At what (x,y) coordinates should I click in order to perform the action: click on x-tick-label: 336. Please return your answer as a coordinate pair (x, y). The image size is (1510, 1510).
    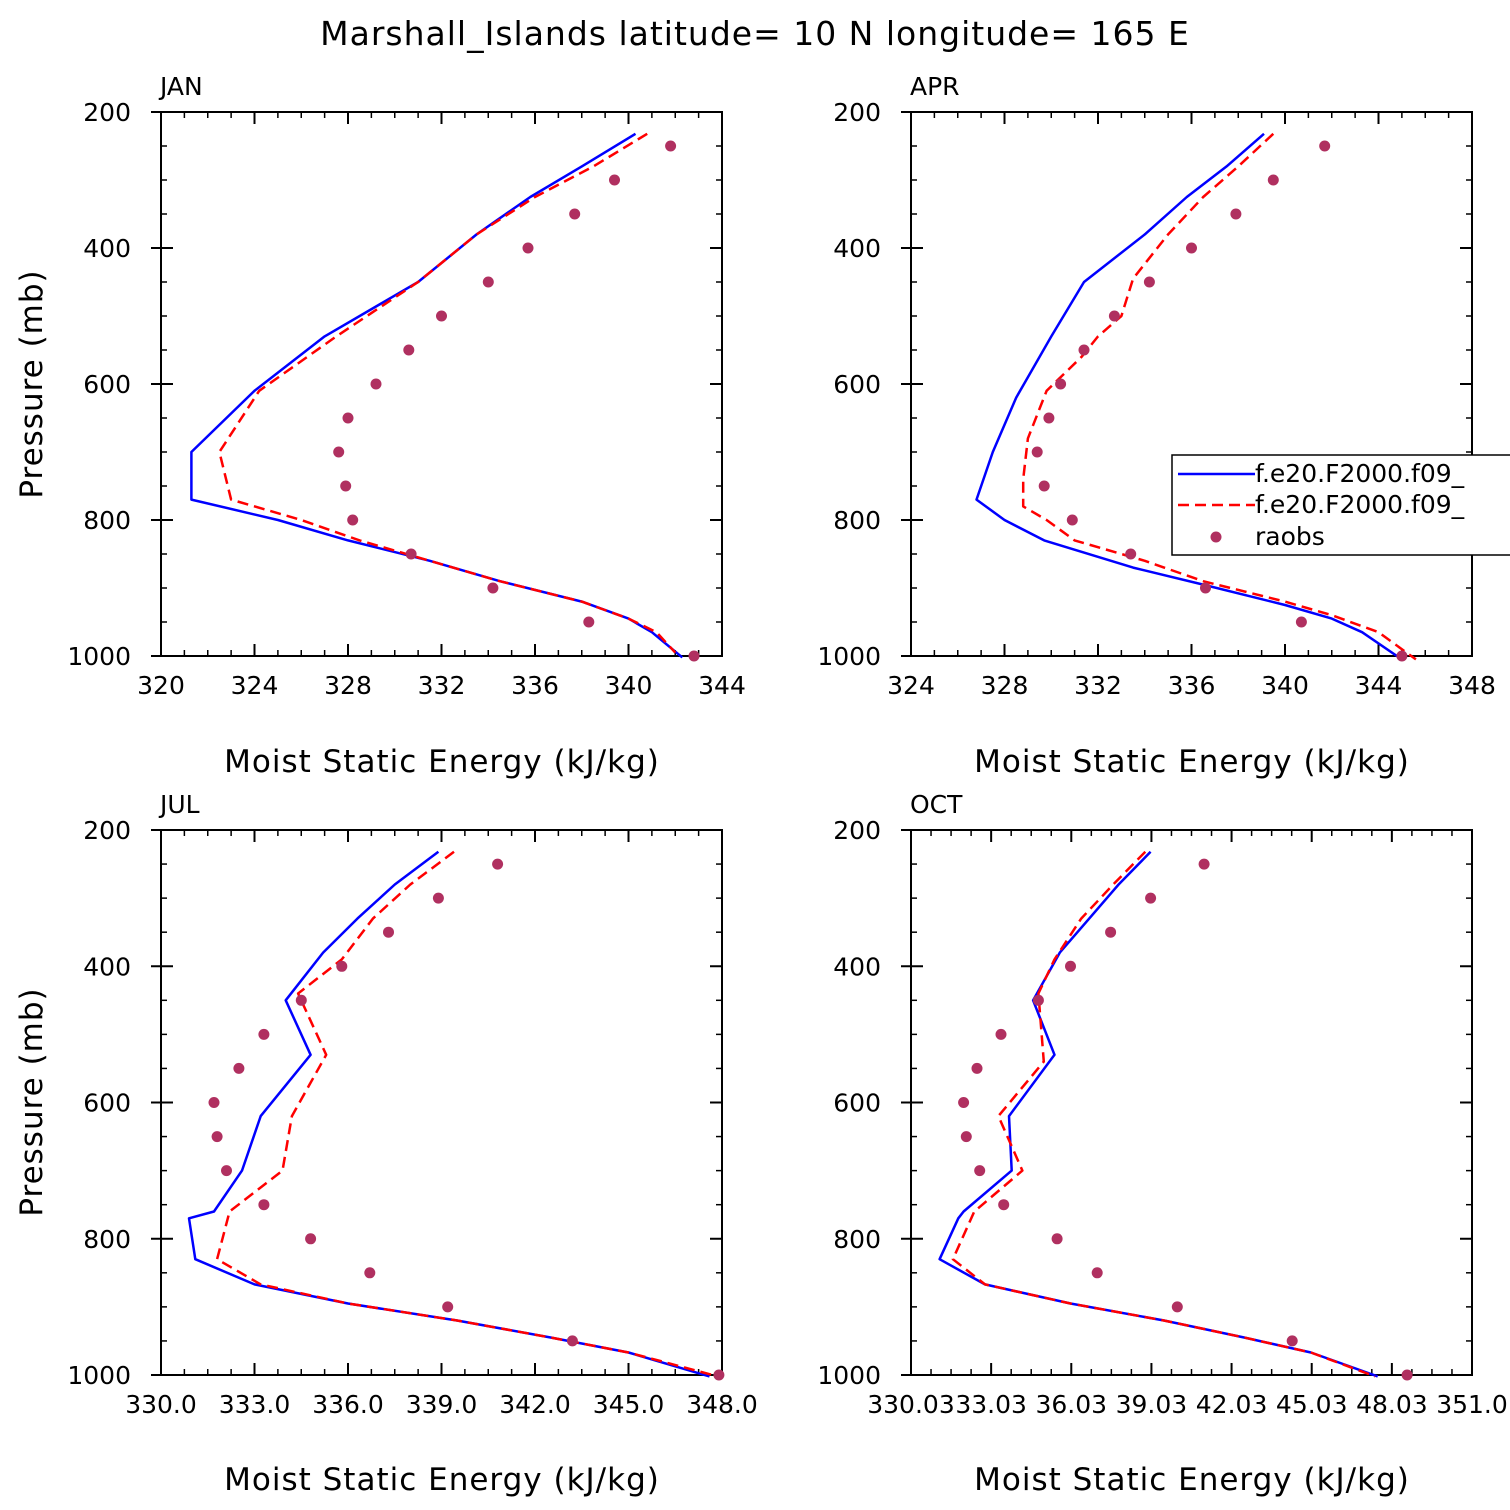
    Looking at the image, I should click on (1192, 685).